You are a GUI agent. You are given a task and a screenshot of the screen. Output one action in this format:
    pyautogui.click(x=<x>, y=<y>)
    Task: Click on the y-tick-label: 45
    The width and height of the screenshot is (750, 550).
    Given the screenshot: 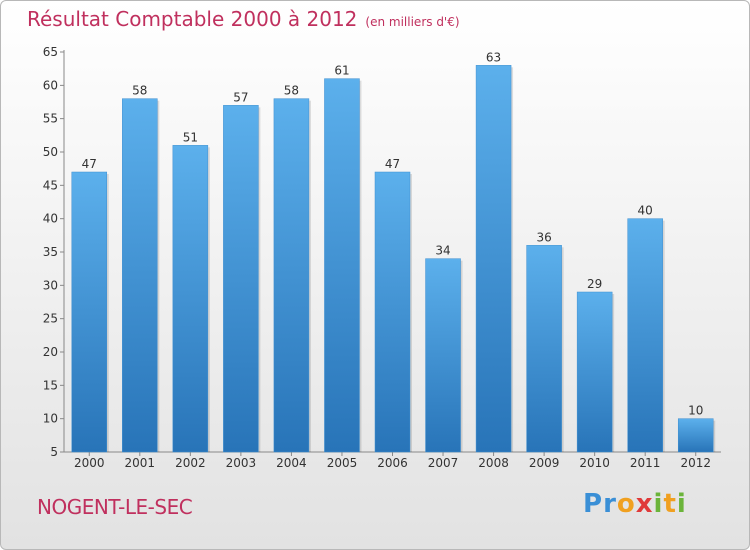 What is the action you would take?
    pyautogui.click(x=50, y=185)
    